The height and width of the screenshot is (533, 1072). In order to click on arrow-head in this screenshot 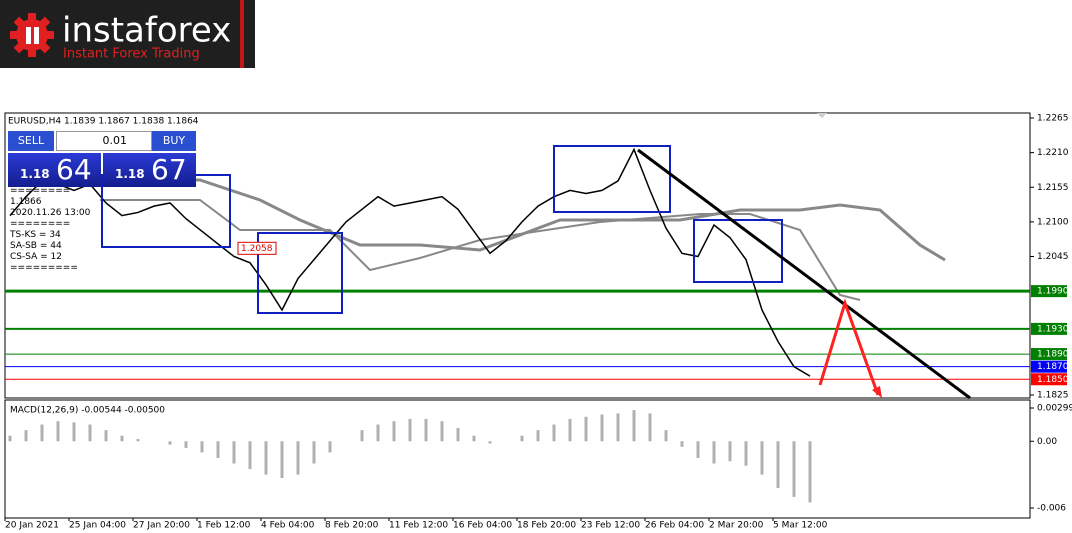, I will do `click(877, 392)`.